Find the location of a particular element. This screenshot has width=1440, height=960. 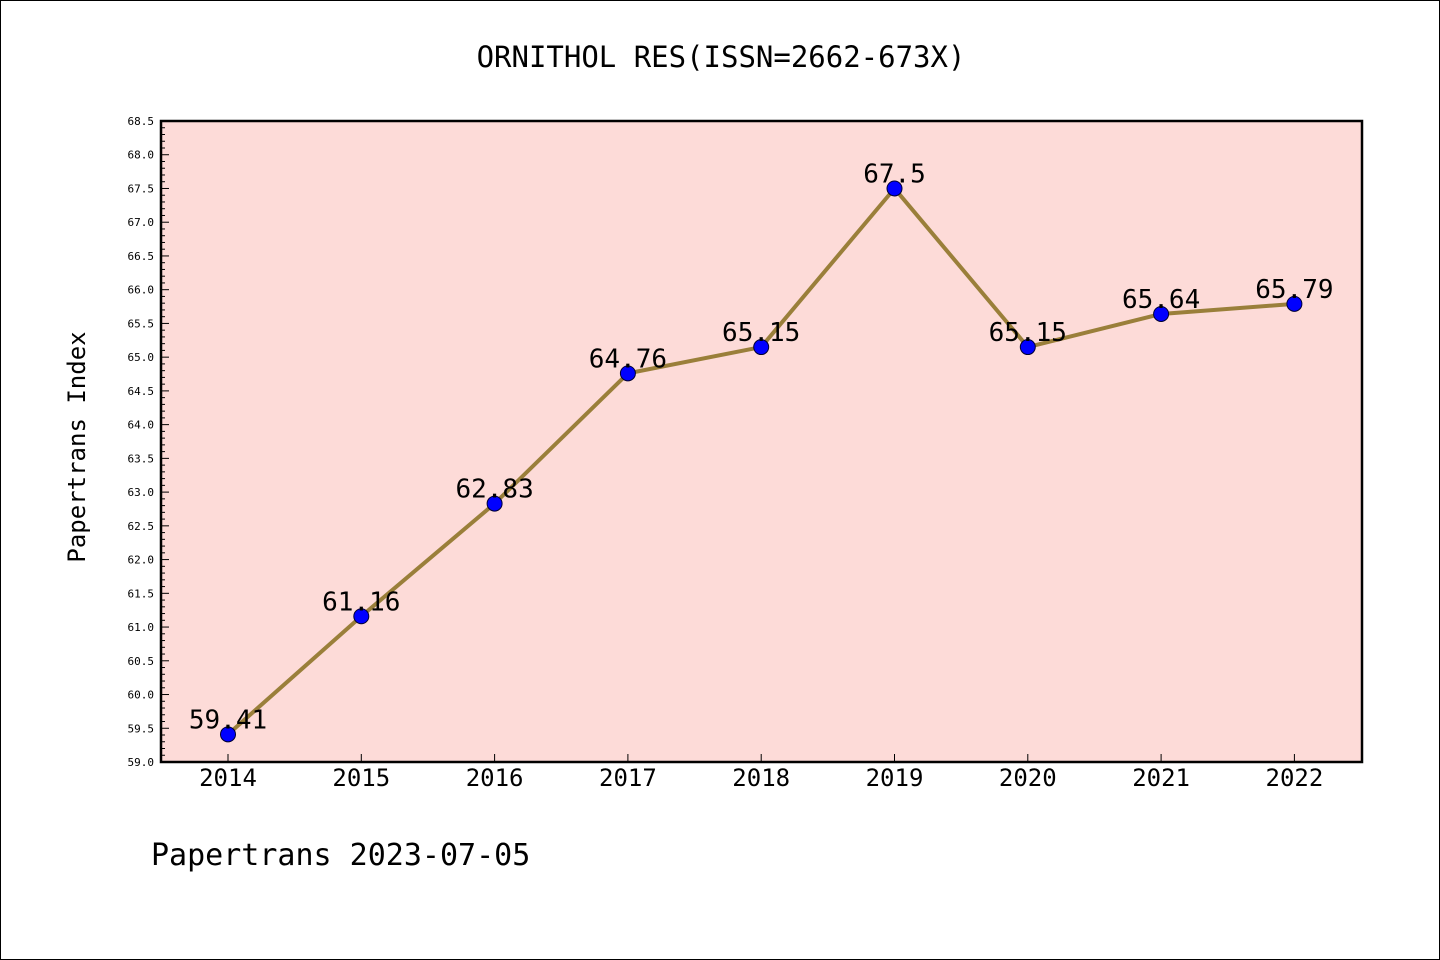

y-tick-label: 66.5 is located at coordinates (141, 256).